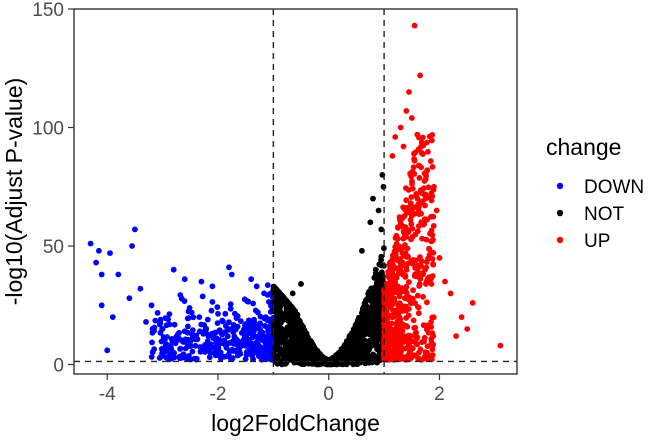  I want to click on legend-key-up, so click(560, 240).